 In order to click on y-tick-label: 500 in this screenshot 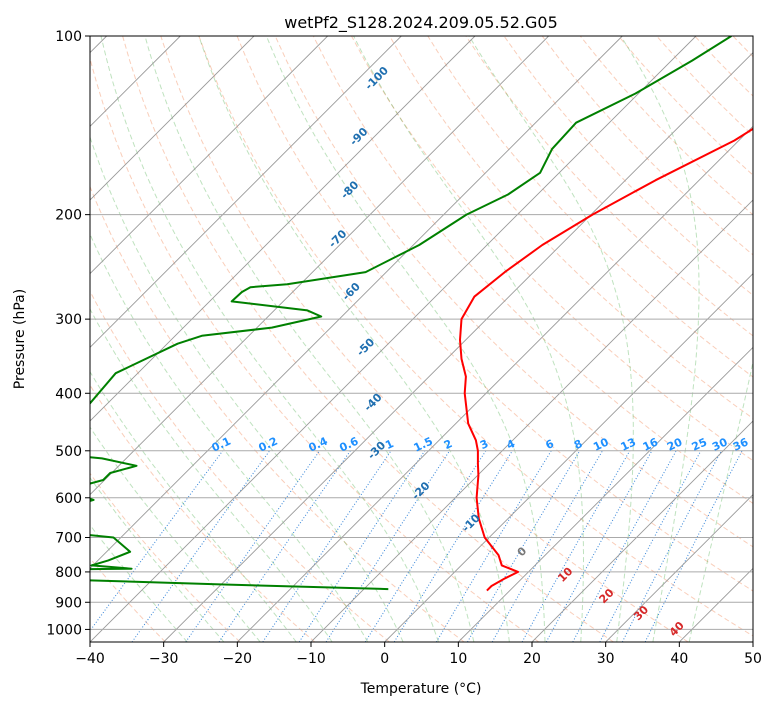, I will do `click(68, 452)`.